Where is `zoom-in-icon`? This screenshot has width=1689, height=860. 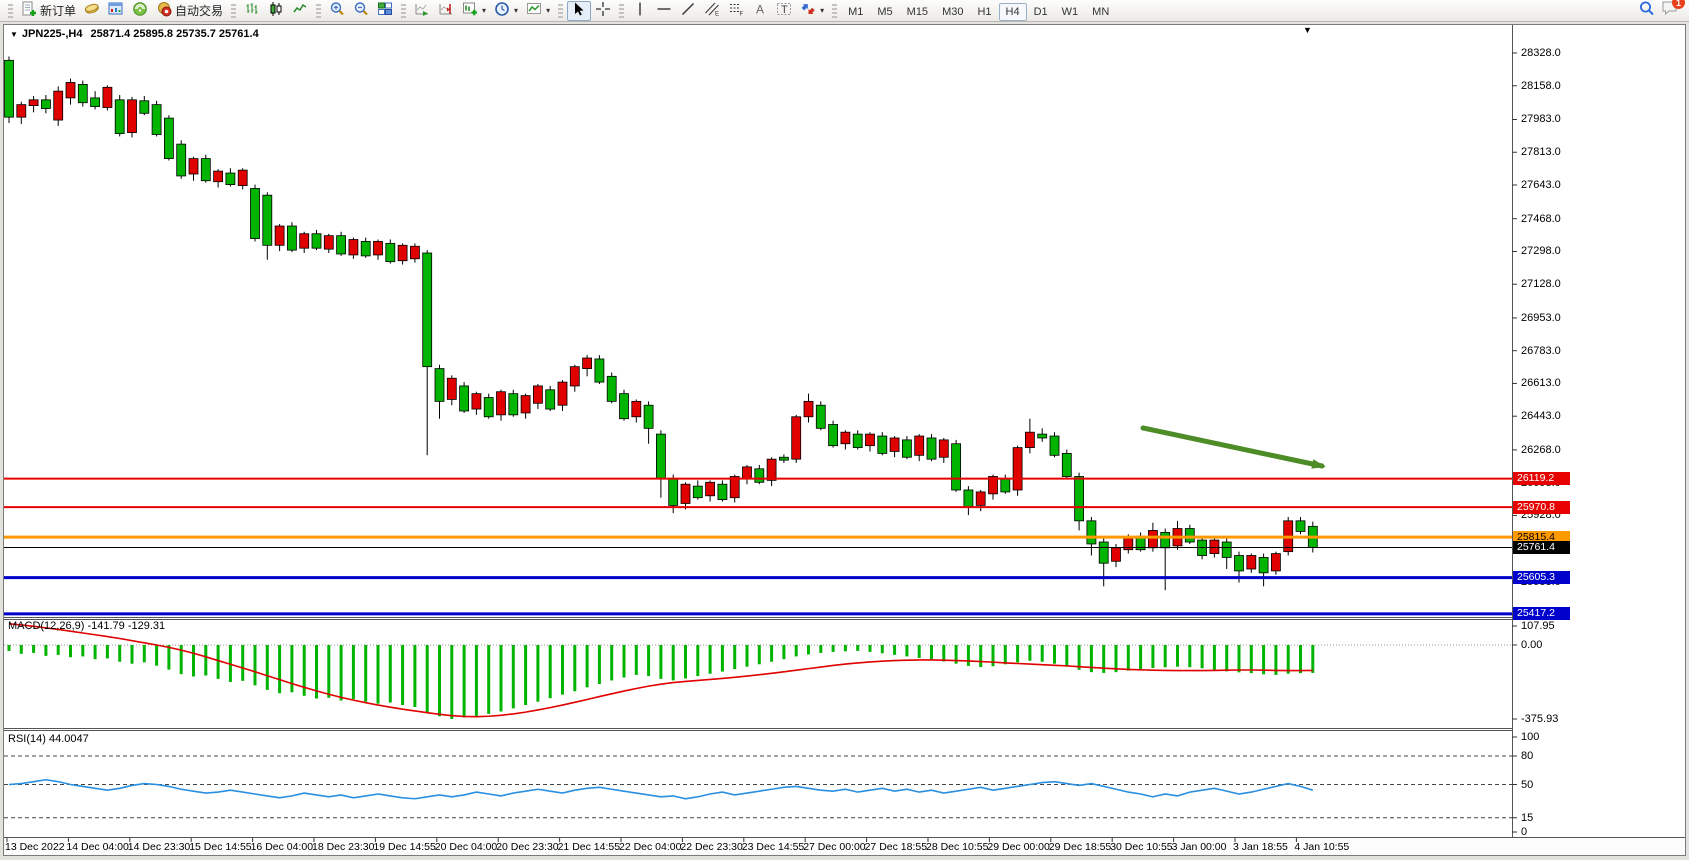
zoom-in-icon is located at coordinates (337, 10).